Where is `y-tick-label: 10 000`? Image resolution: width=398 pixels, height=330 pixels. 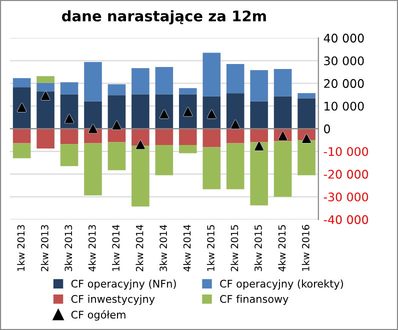
y-tick-label: 10 000 is located at coordinates (344, 106).